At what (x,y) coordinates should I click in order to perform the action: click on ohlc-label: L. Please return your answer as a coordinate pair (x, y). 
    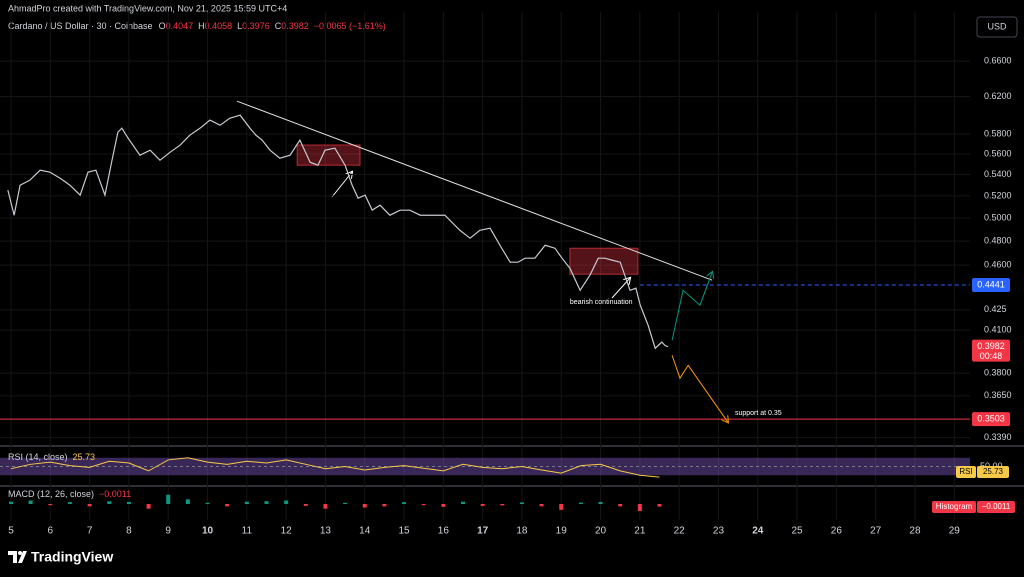
    Looking at the image, I should click on (239, 26).